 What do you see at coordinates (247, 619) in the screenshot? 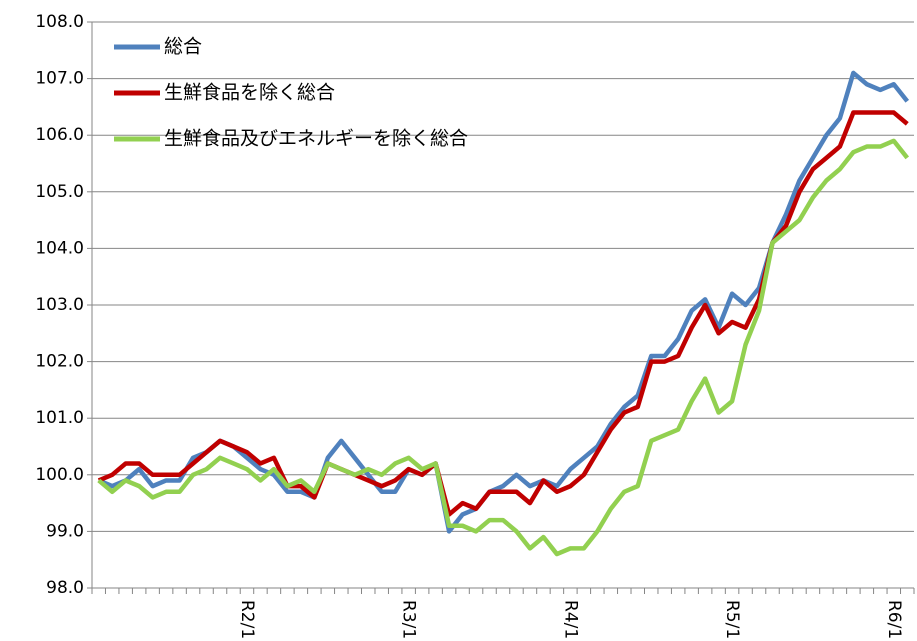
I see `x-tick-label: R2/1` at bounding box center [247, 619].